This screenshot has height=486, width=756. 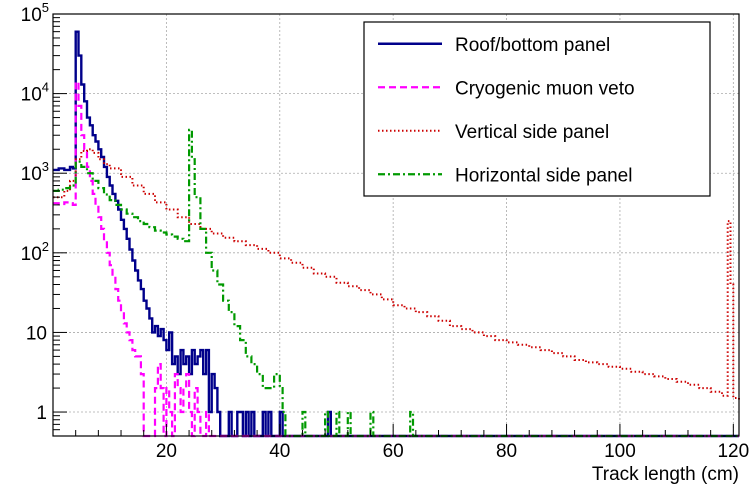 I want to click on legend-label: Roof/bottom panel, so click(x=532, y=45).